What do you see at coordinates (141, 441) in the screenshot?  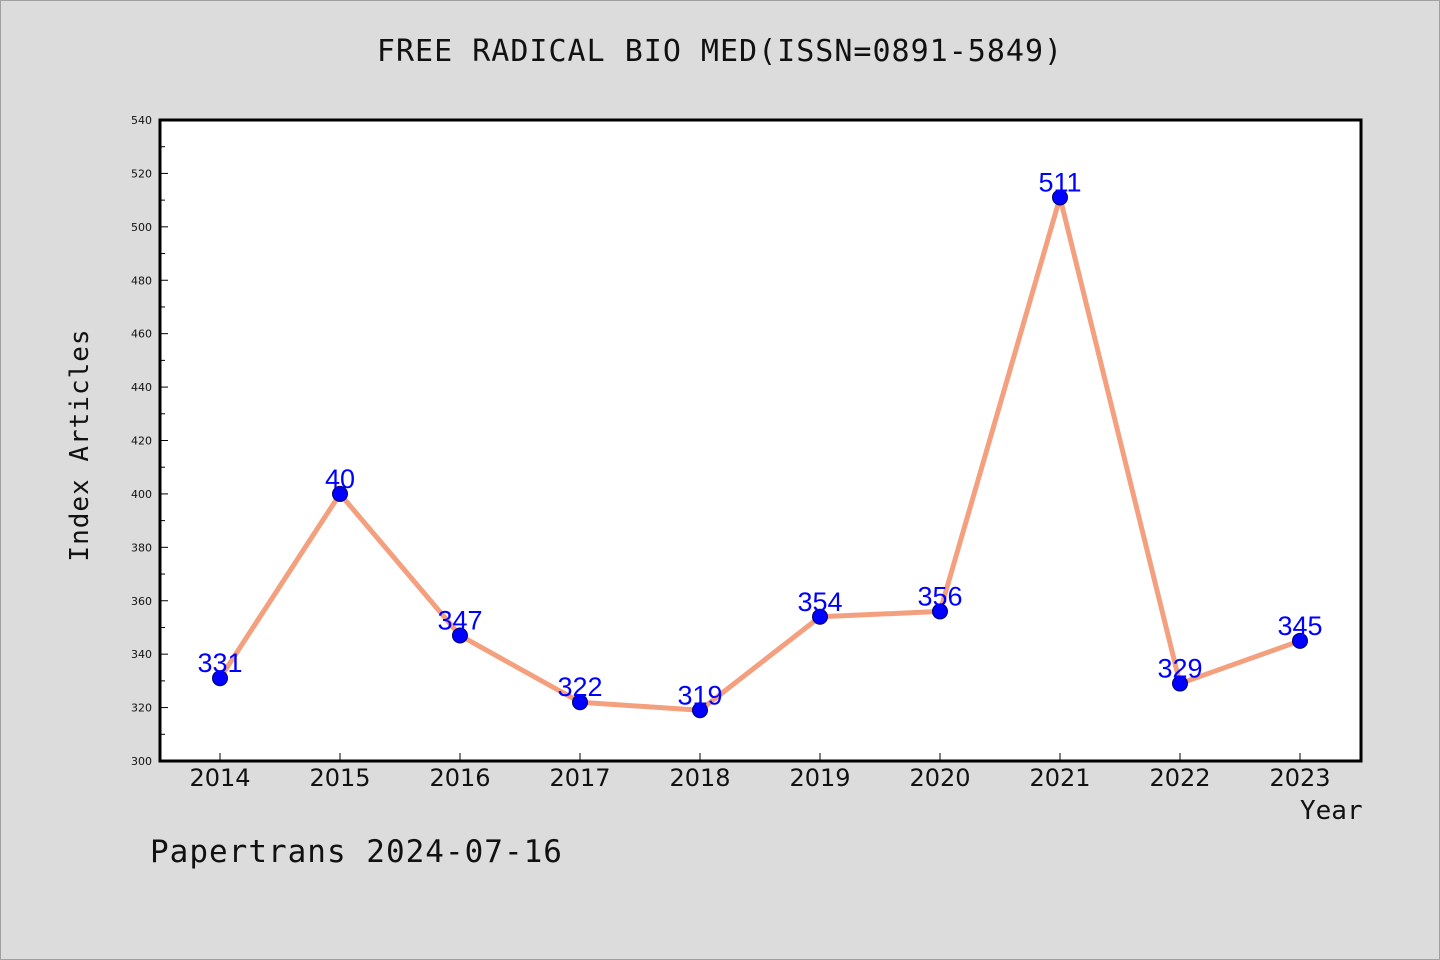 I see `y-tick-label: 420` at bounding box center [141, 441].